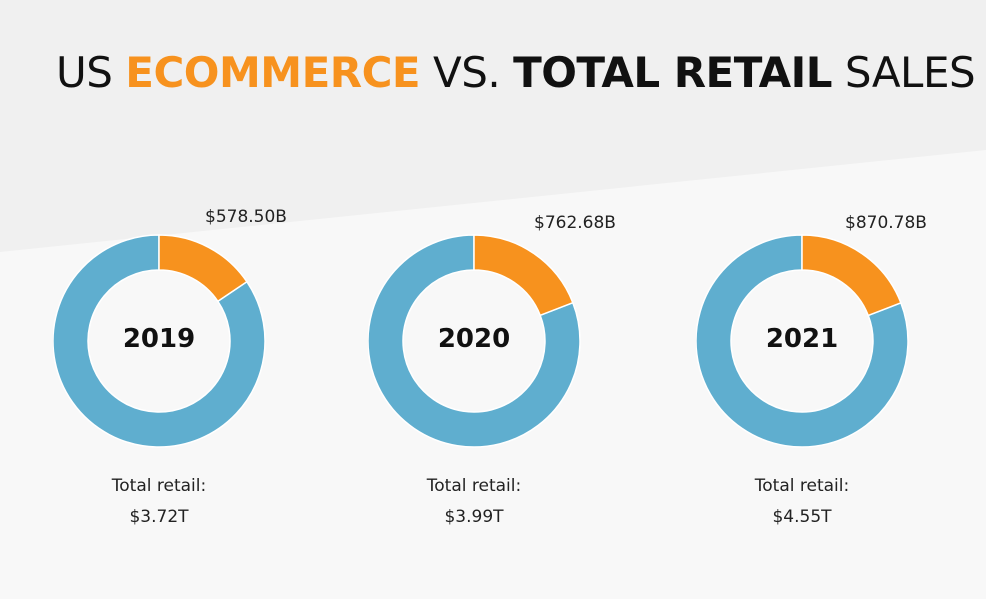 This screenshot has height=599, width=986. I want to click on donut-2019-svg, so click(159, 341).